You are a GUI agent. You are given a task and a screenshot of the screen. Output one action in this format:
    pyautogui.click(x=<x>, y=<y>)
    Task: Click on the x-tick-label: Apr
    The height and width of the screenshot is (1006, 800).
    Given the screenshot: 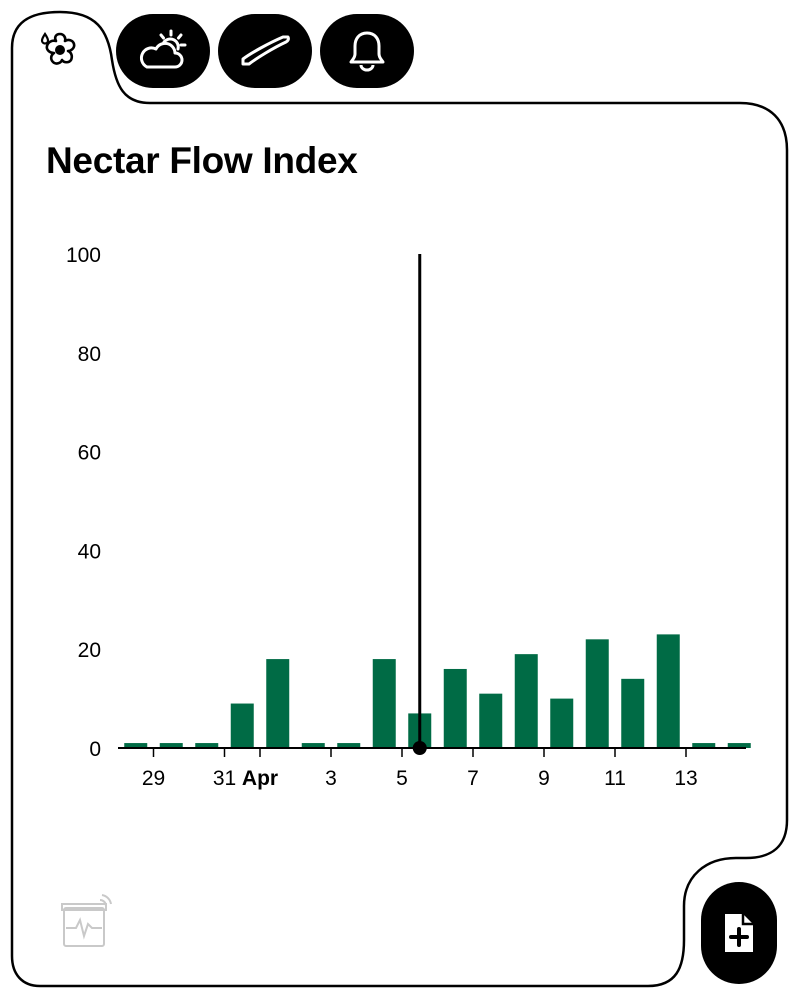 What is the action you would take?
    pyautogui.click(x=260, y=778)
    